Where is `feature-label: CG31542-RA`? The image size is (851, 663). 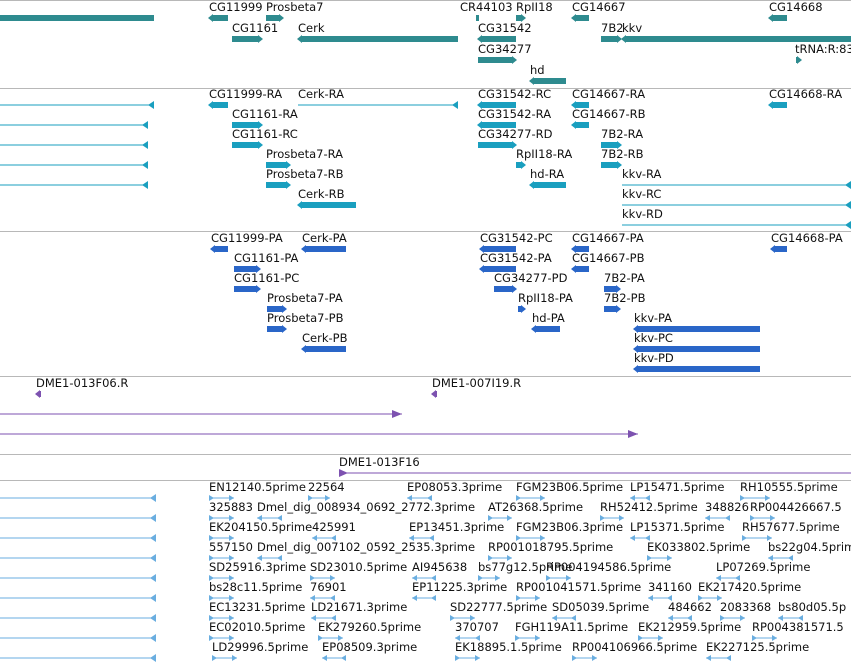 feature-label: CG31542-RA is located at coordinates (515, 114).